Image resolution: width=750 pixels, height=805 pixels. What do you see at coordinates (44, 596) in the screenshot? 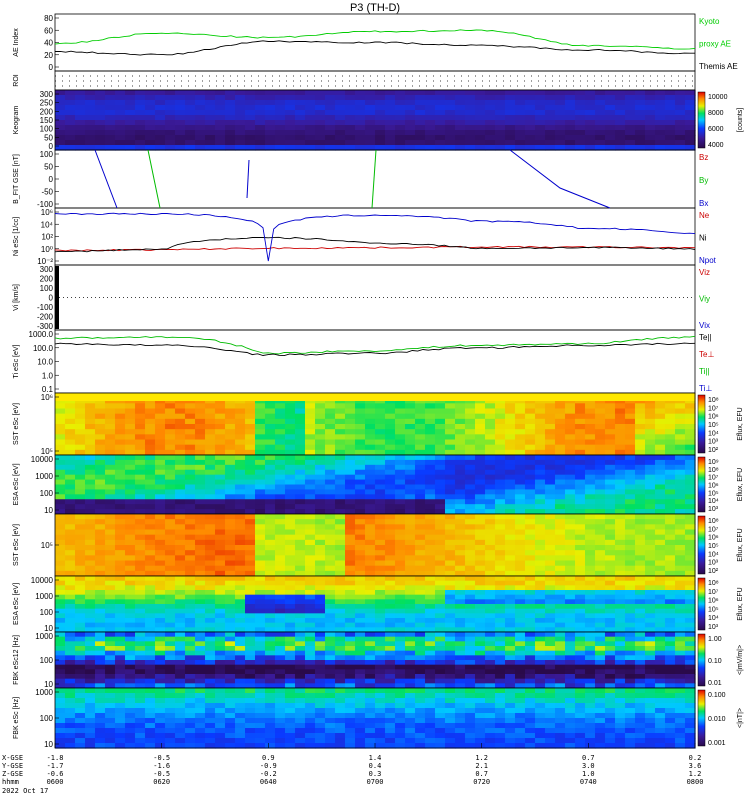
I see `y-tick-label: 1000` at bounding box center [44, 596].